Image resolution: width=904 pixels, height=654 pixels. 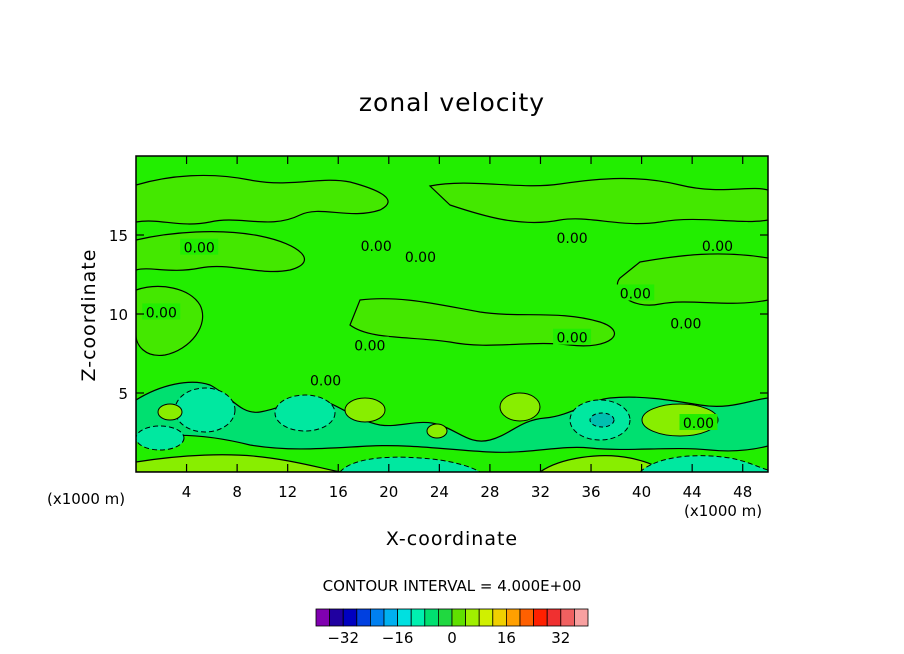 I want to click on x-axis-label: X-coordinate, so click(x=452, y=539).